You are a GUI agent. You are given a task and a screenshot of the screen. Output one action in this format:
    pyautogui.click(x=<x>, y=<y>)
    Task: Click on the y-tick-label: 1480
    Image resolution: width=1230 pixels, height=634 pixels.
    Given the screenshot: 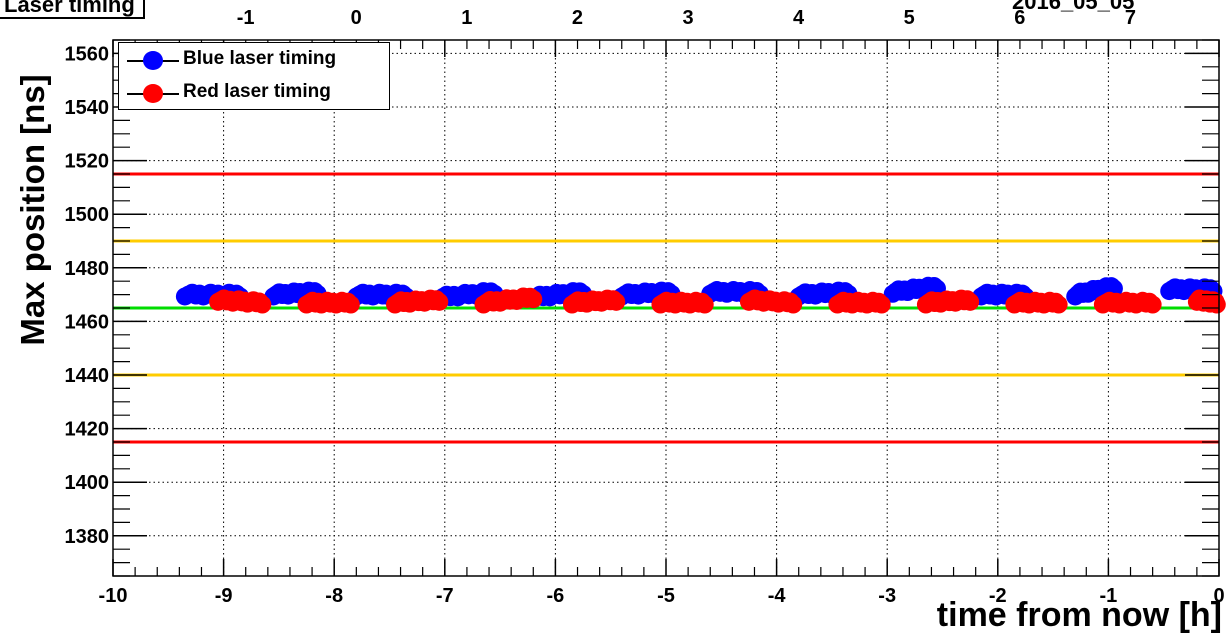 What is the action you would take?
    pyautogui.click(x=87, y=269)
    